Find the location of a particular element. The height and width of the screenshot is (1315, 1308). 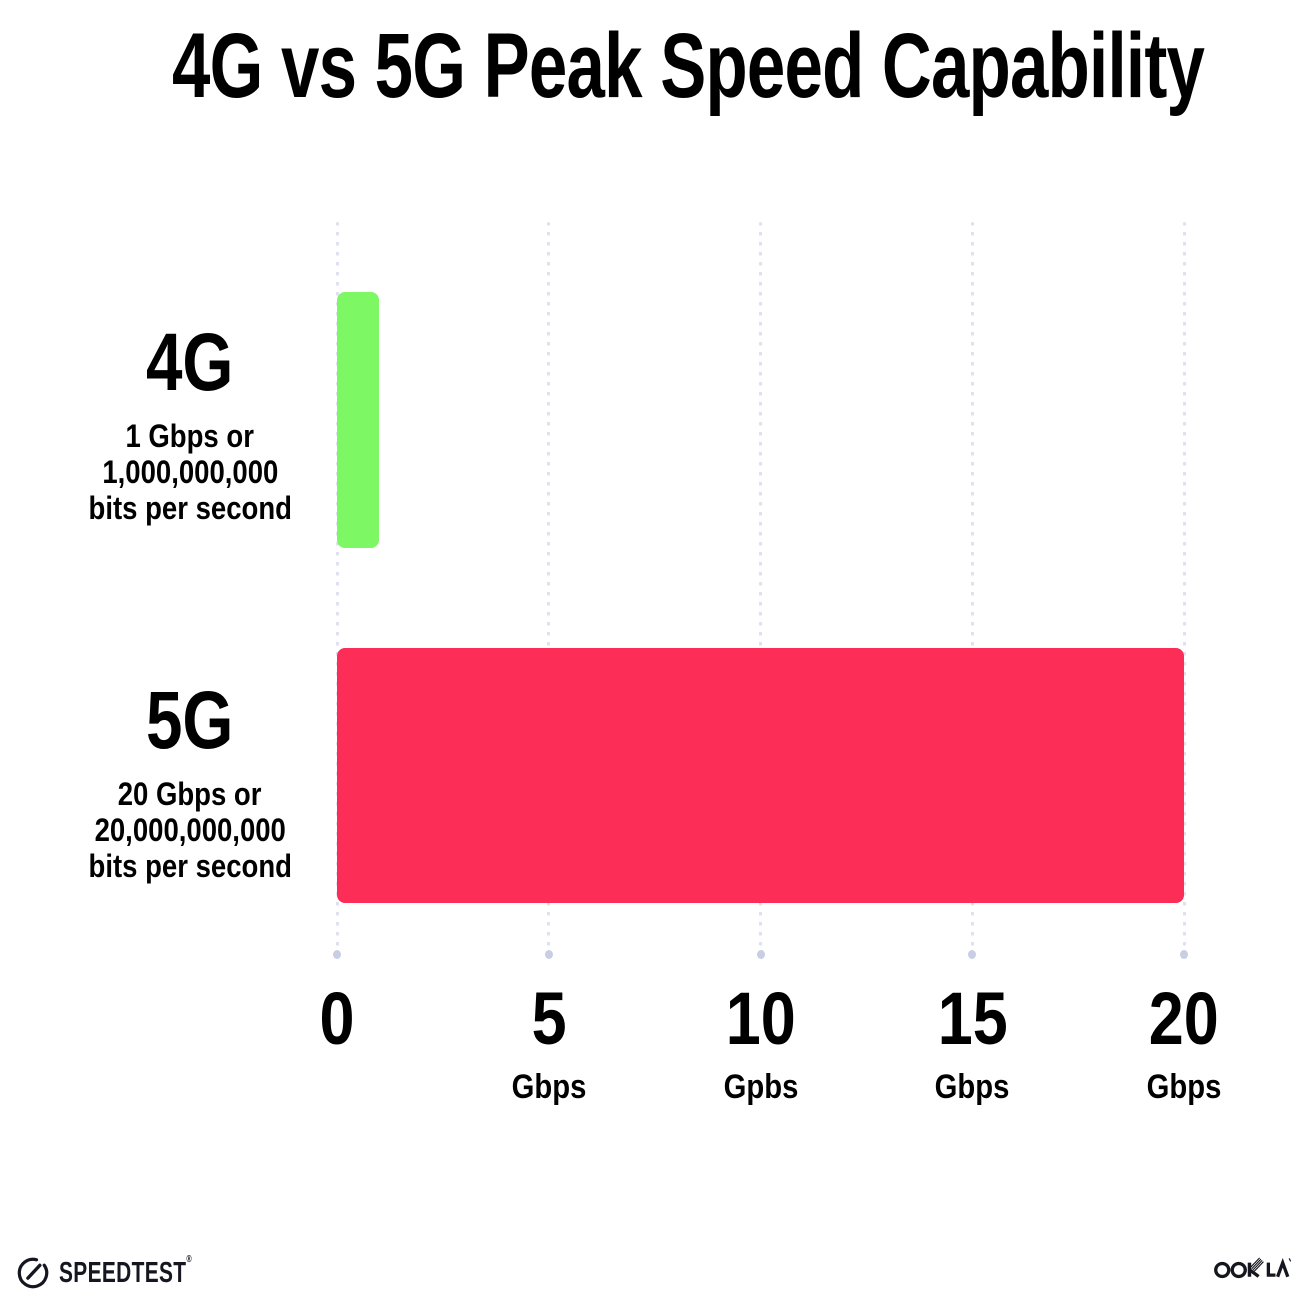

ookla-wordmark-icon is located at coordinates (1253, 1268).